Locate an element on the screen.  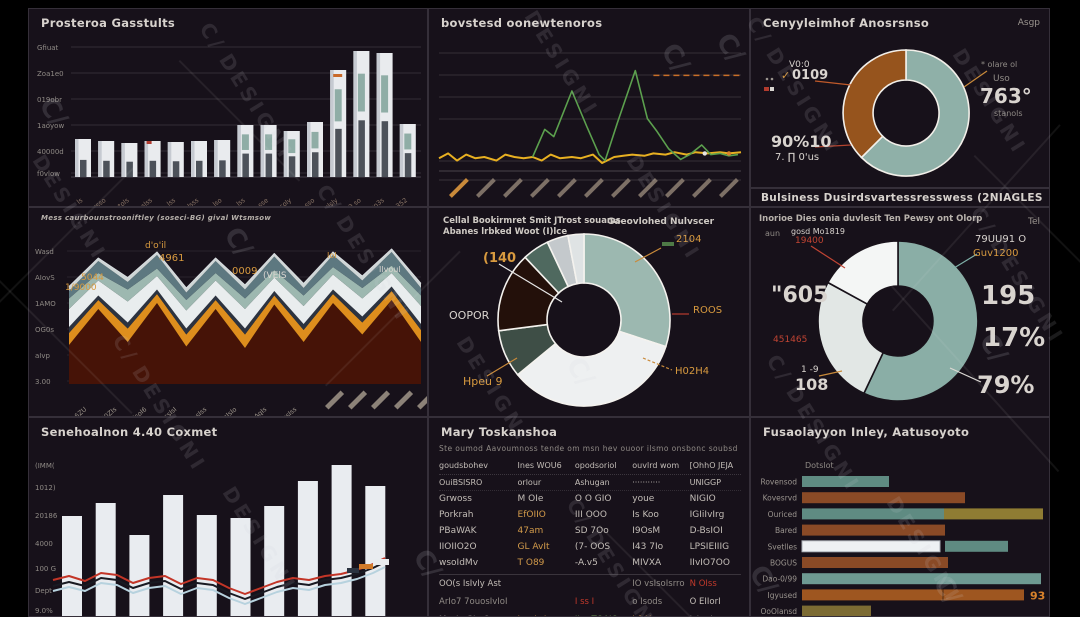
svg-text: 1AMO is located at coordinates (45, 304).